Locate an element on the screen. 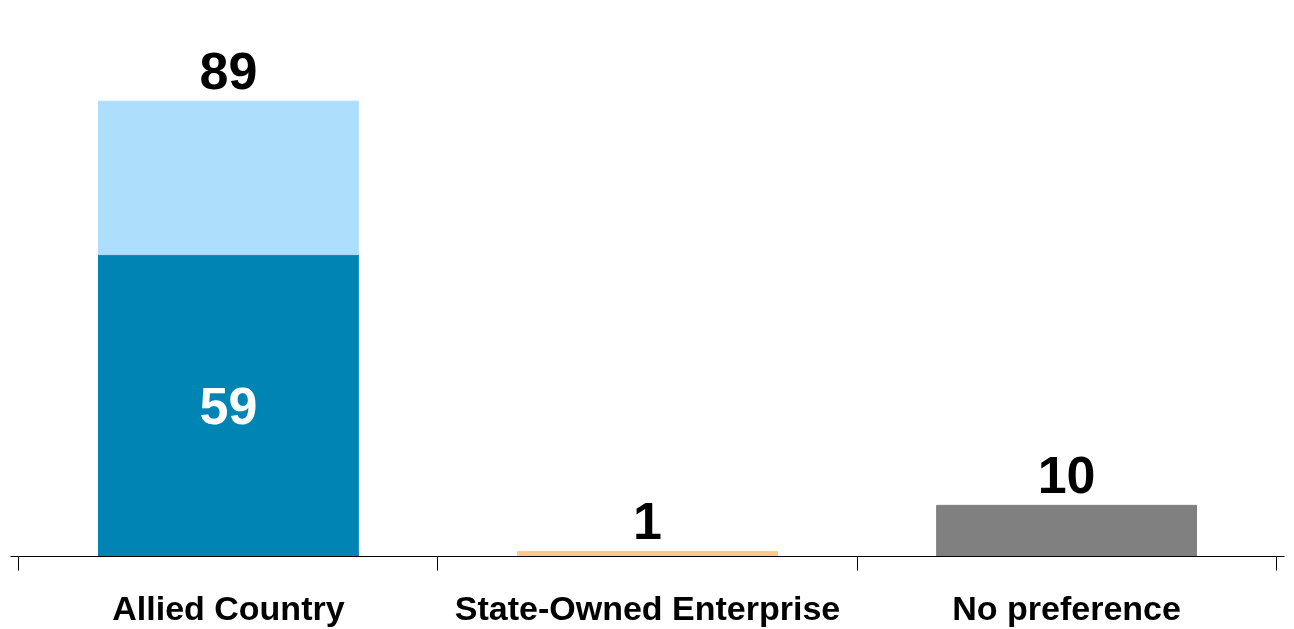 The image size is (1294, 629). data-label: 59 is located at coordinates (228, 405).